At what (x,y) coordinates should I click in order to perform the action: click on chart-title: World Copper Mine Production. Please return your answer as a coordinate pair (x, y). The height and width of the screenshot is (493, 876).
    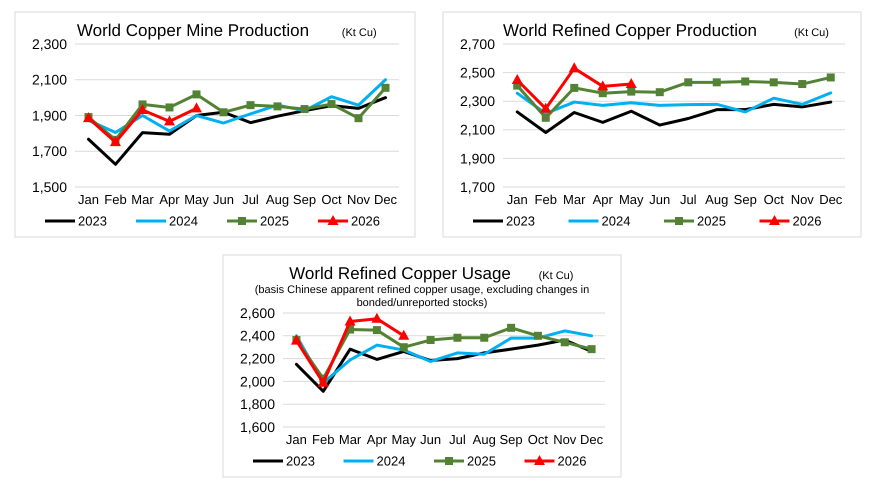
    Looking at the image, I should click on (193, 30).